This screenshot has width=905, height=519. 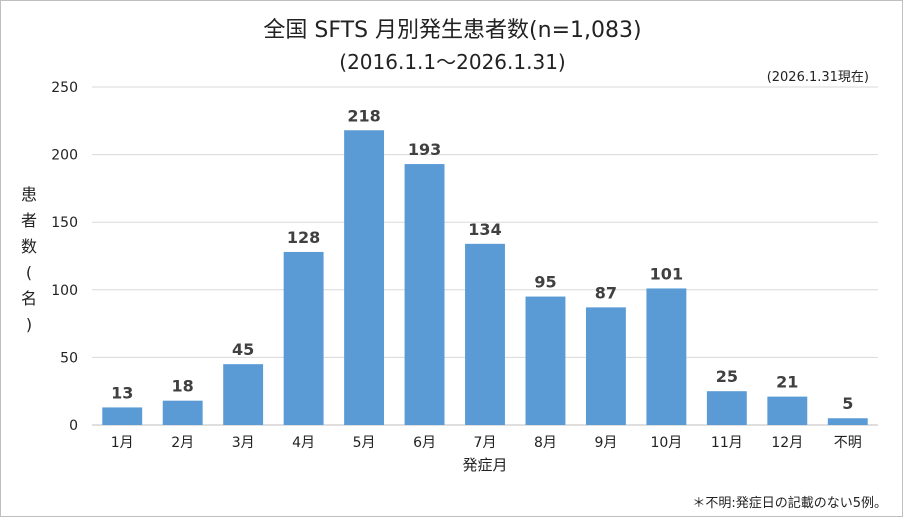 I want to click on y-tick-label: 200, so click(x=64, y=156).